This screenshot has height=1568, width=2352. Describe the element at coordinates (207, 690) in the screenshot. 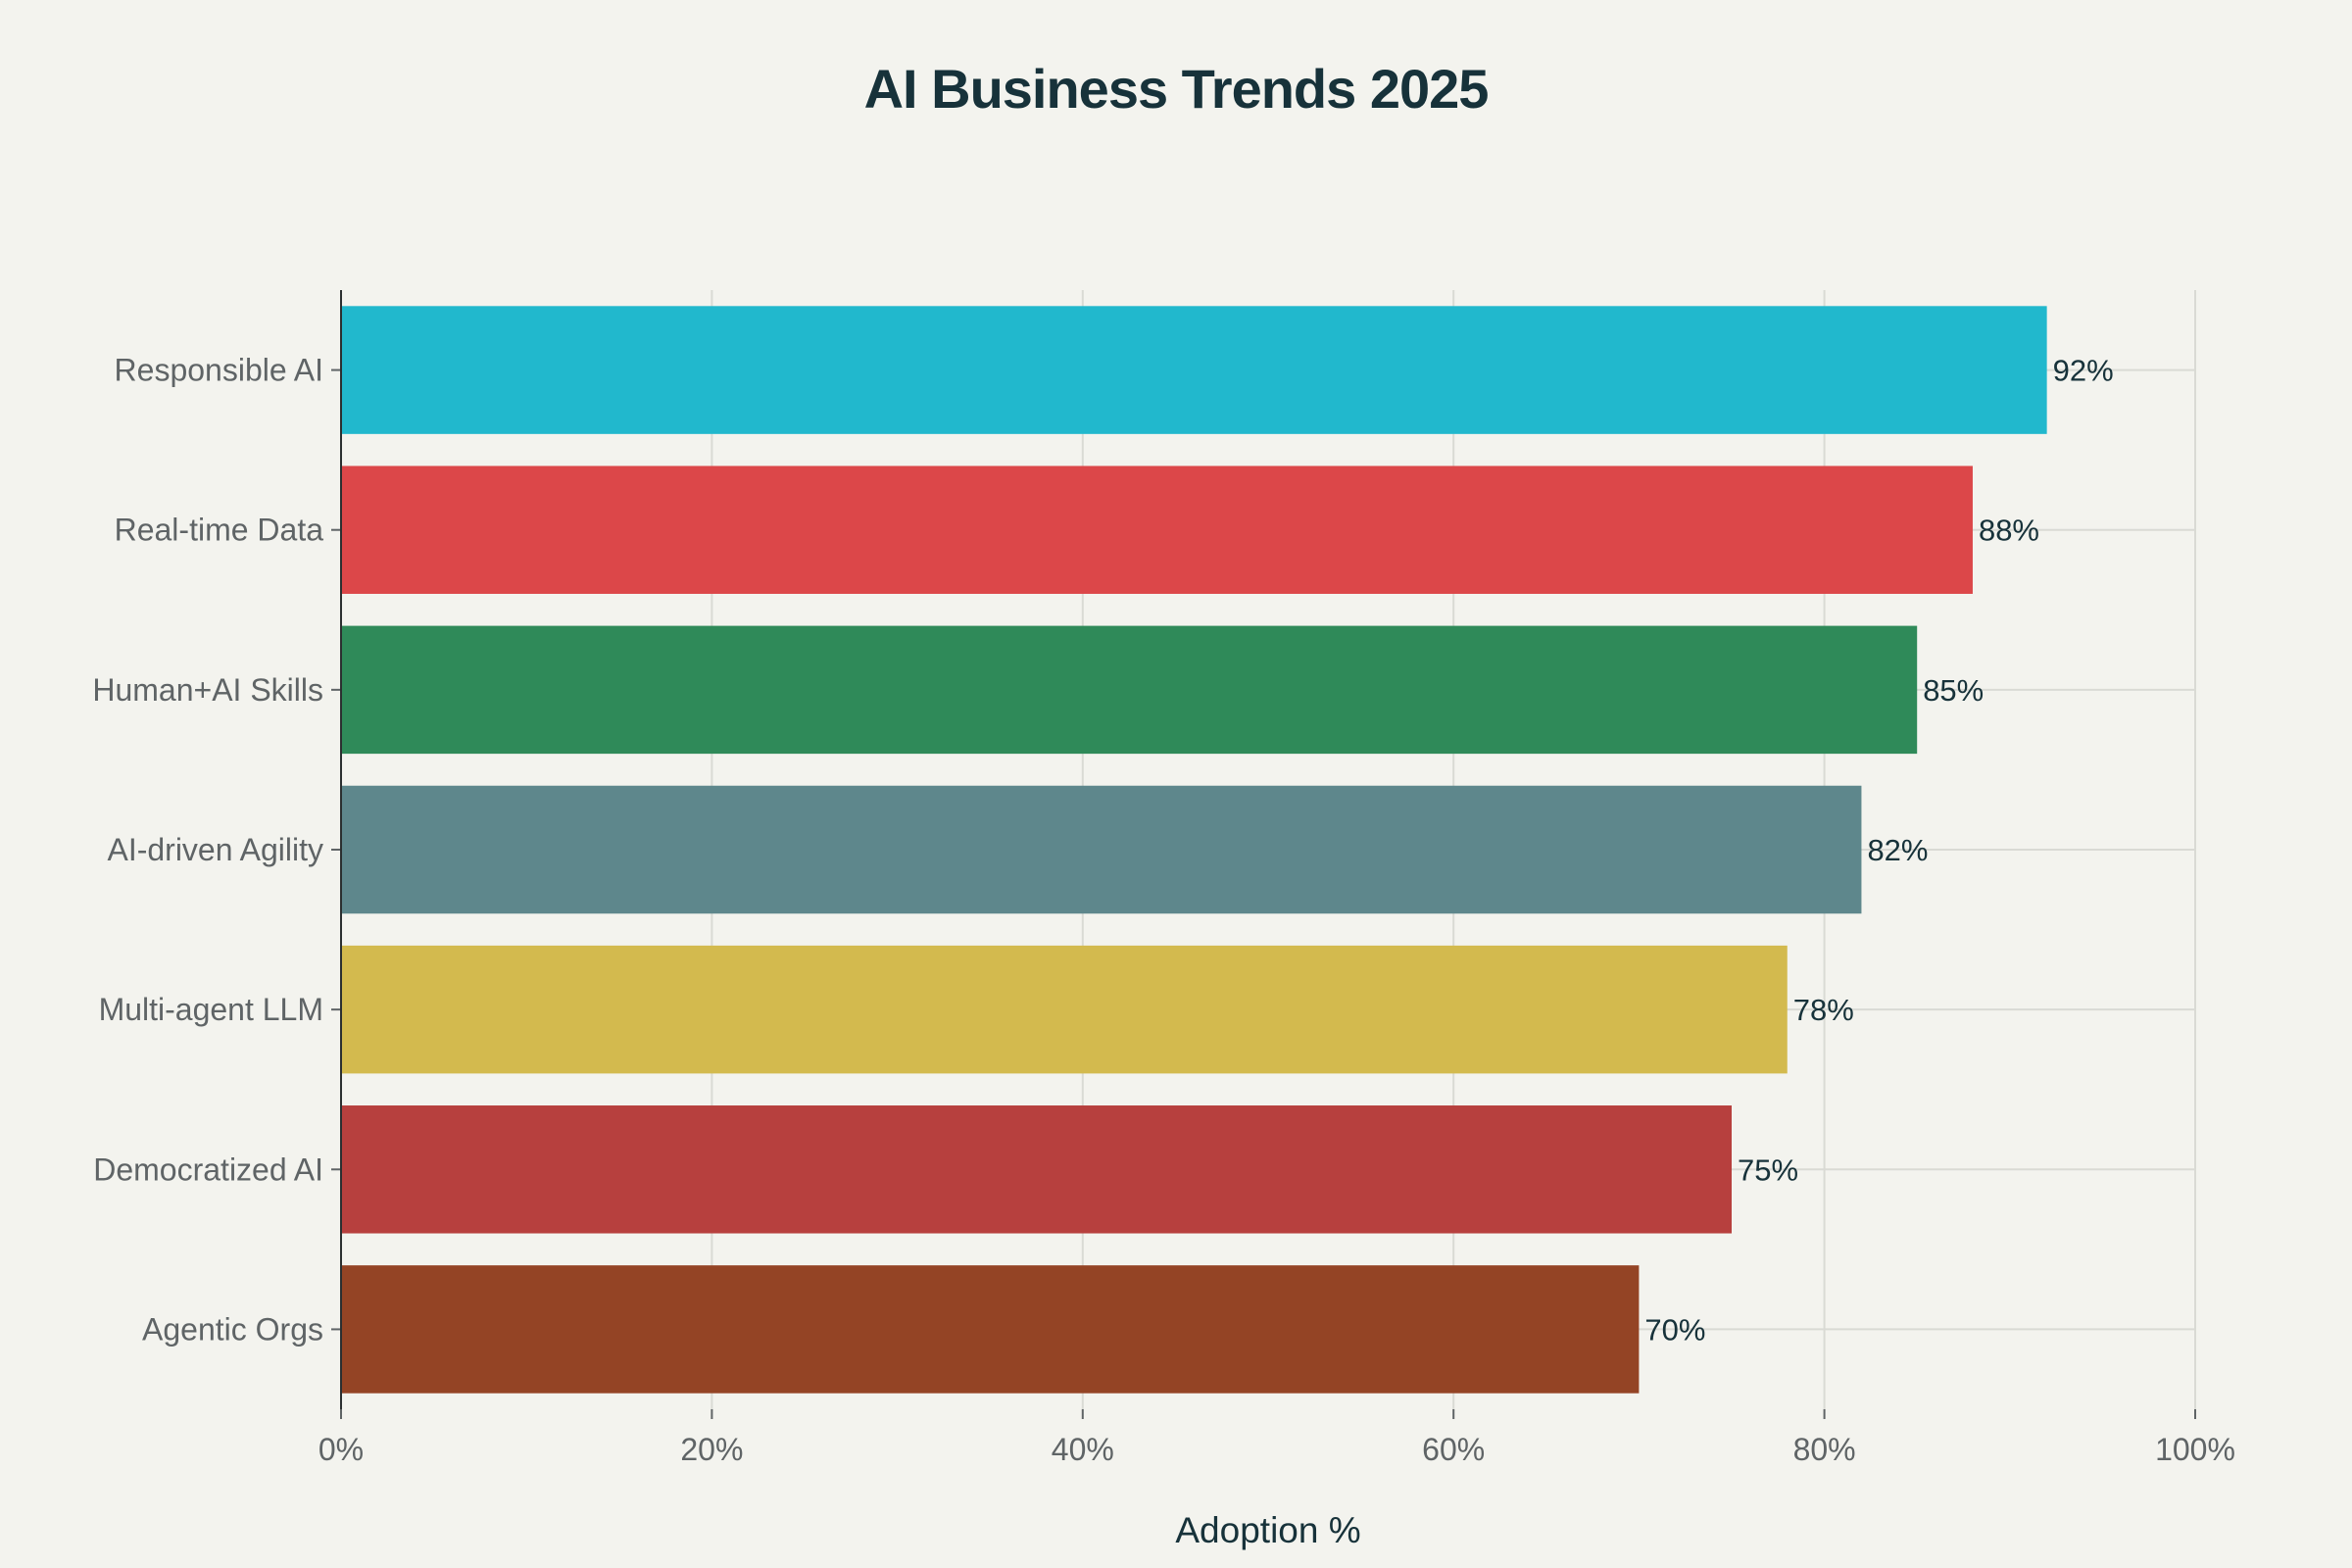

I see `category-label: Human+AI Skills` at that location.